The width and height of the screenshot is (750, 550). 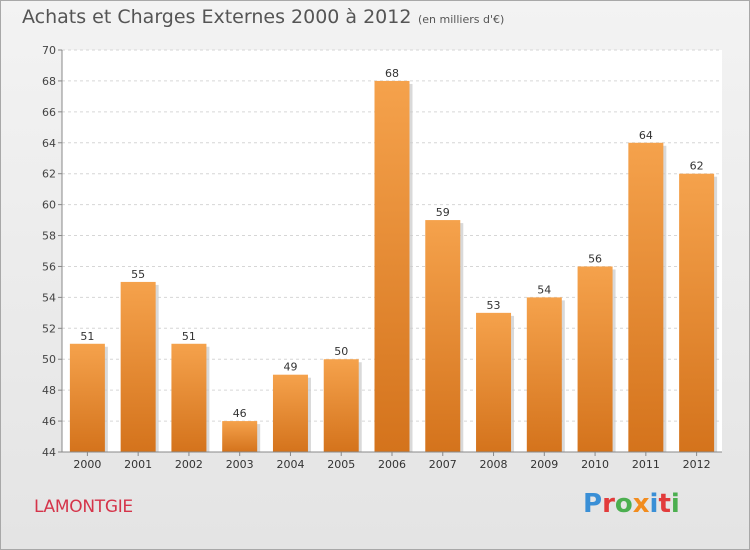 What do you see at coordinates (49, 112) in the screenshot?
I see `y-tick-label: 66` at bounding box center [49, 112].